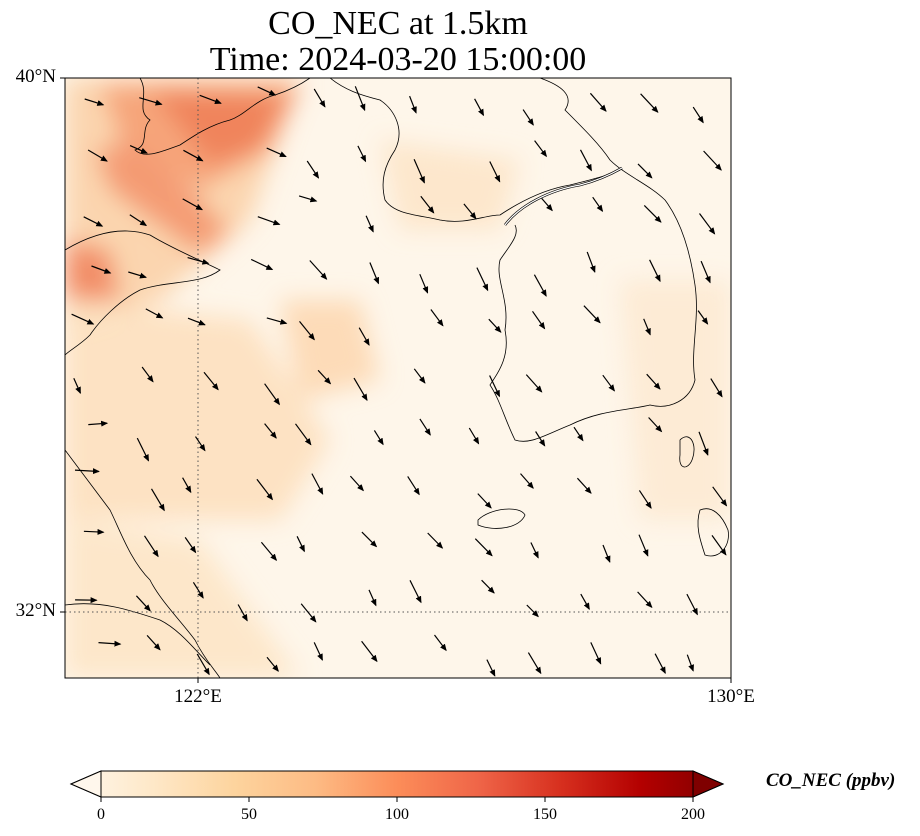  What do you see at coordinates (693, 814) in the screenshot?
I see `colorbar-tick-200: 200` at bounding box center [693, 814].